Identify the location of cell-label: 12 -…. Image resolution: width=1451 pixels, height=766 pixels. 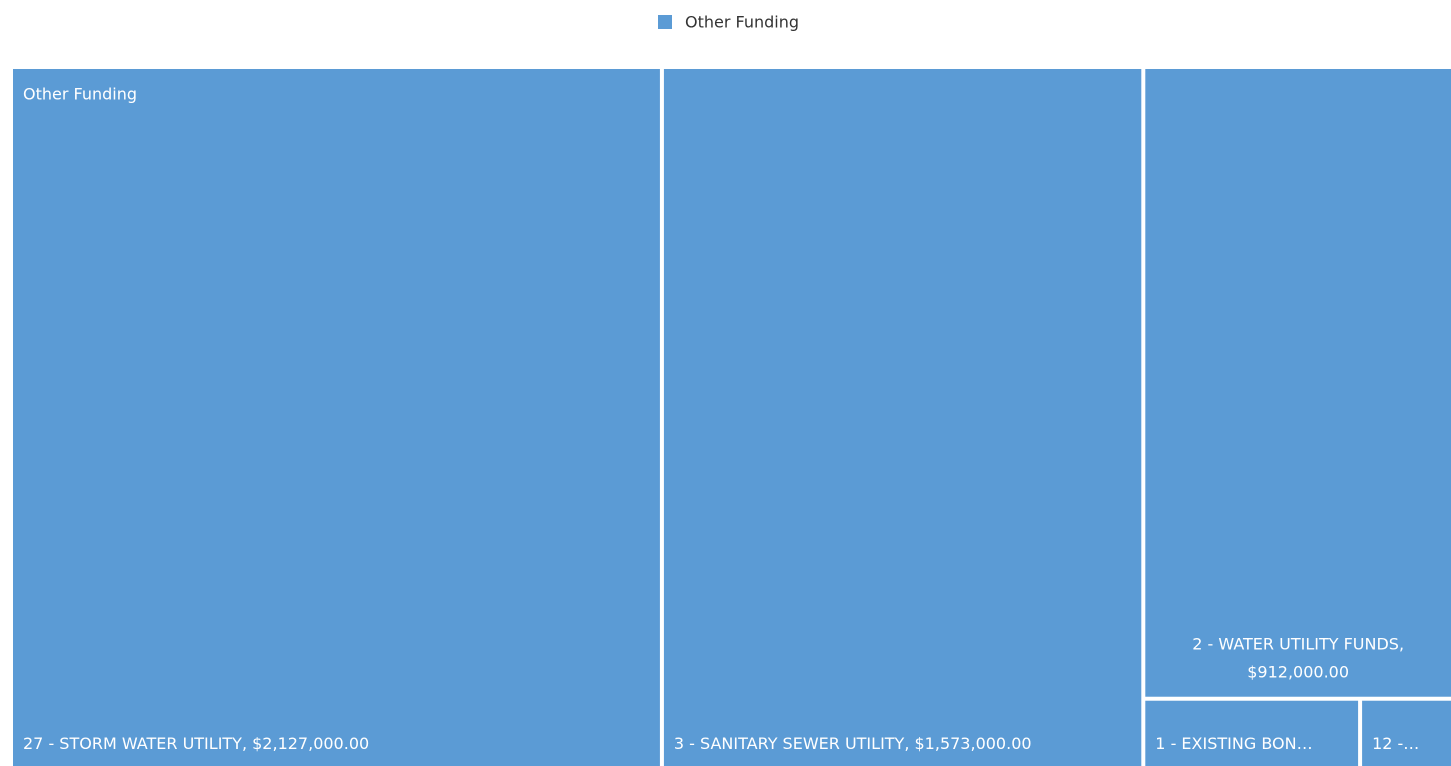
(1395, 743).